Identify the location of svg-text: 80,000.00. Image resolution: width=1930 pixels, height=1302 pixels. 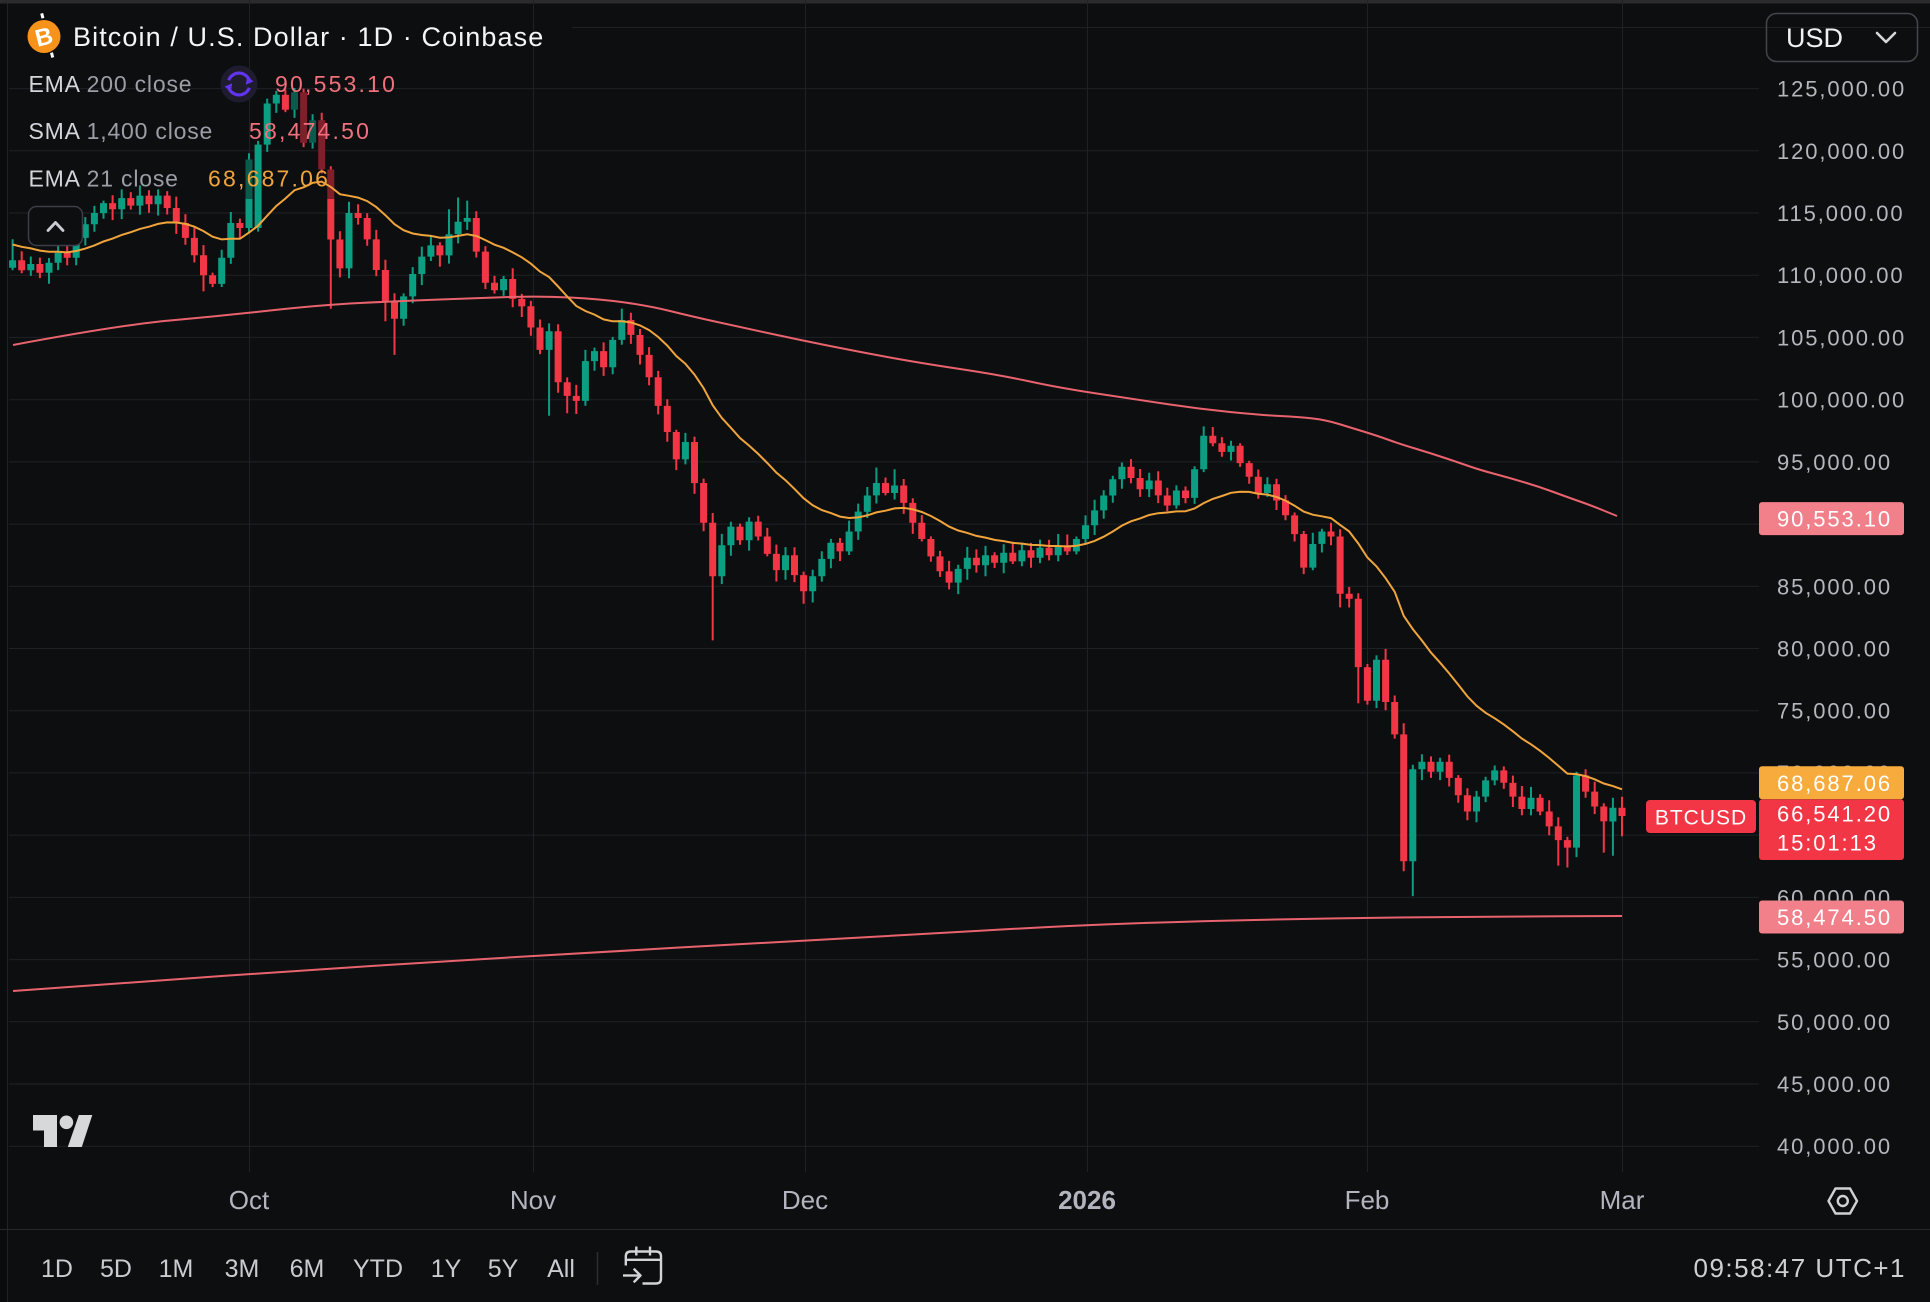
(1834, 649).